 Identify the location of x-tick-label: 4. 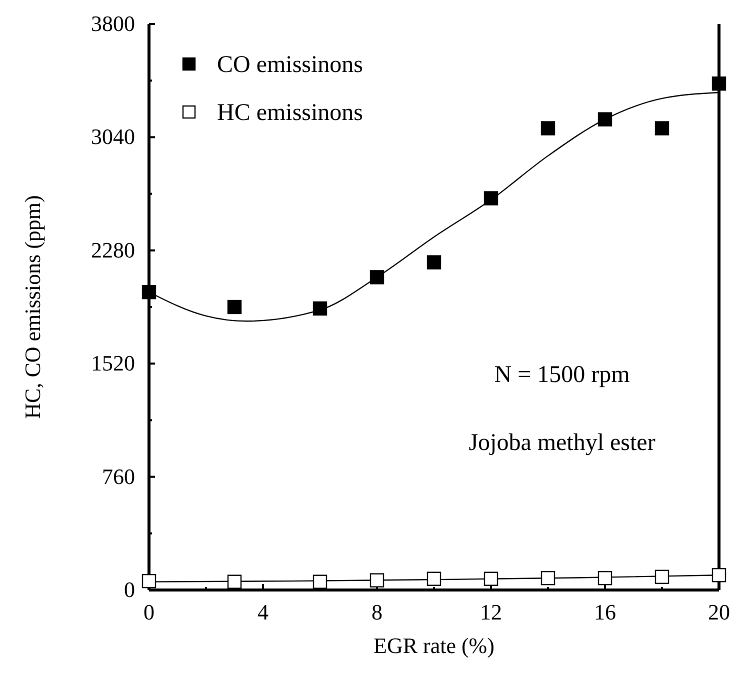
(263, 612).